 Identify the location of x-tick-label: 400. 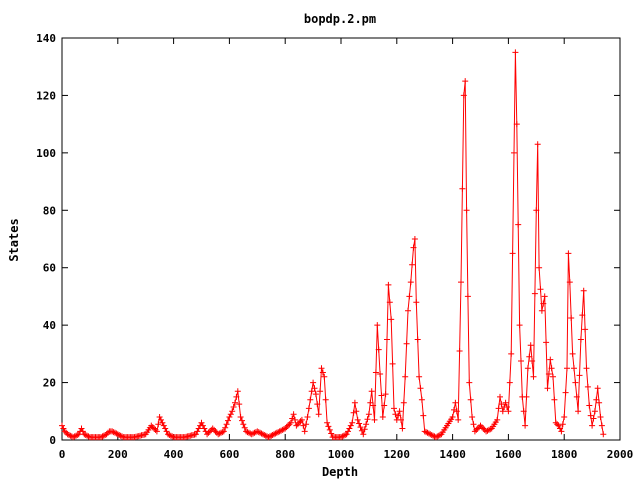
(174, 454).